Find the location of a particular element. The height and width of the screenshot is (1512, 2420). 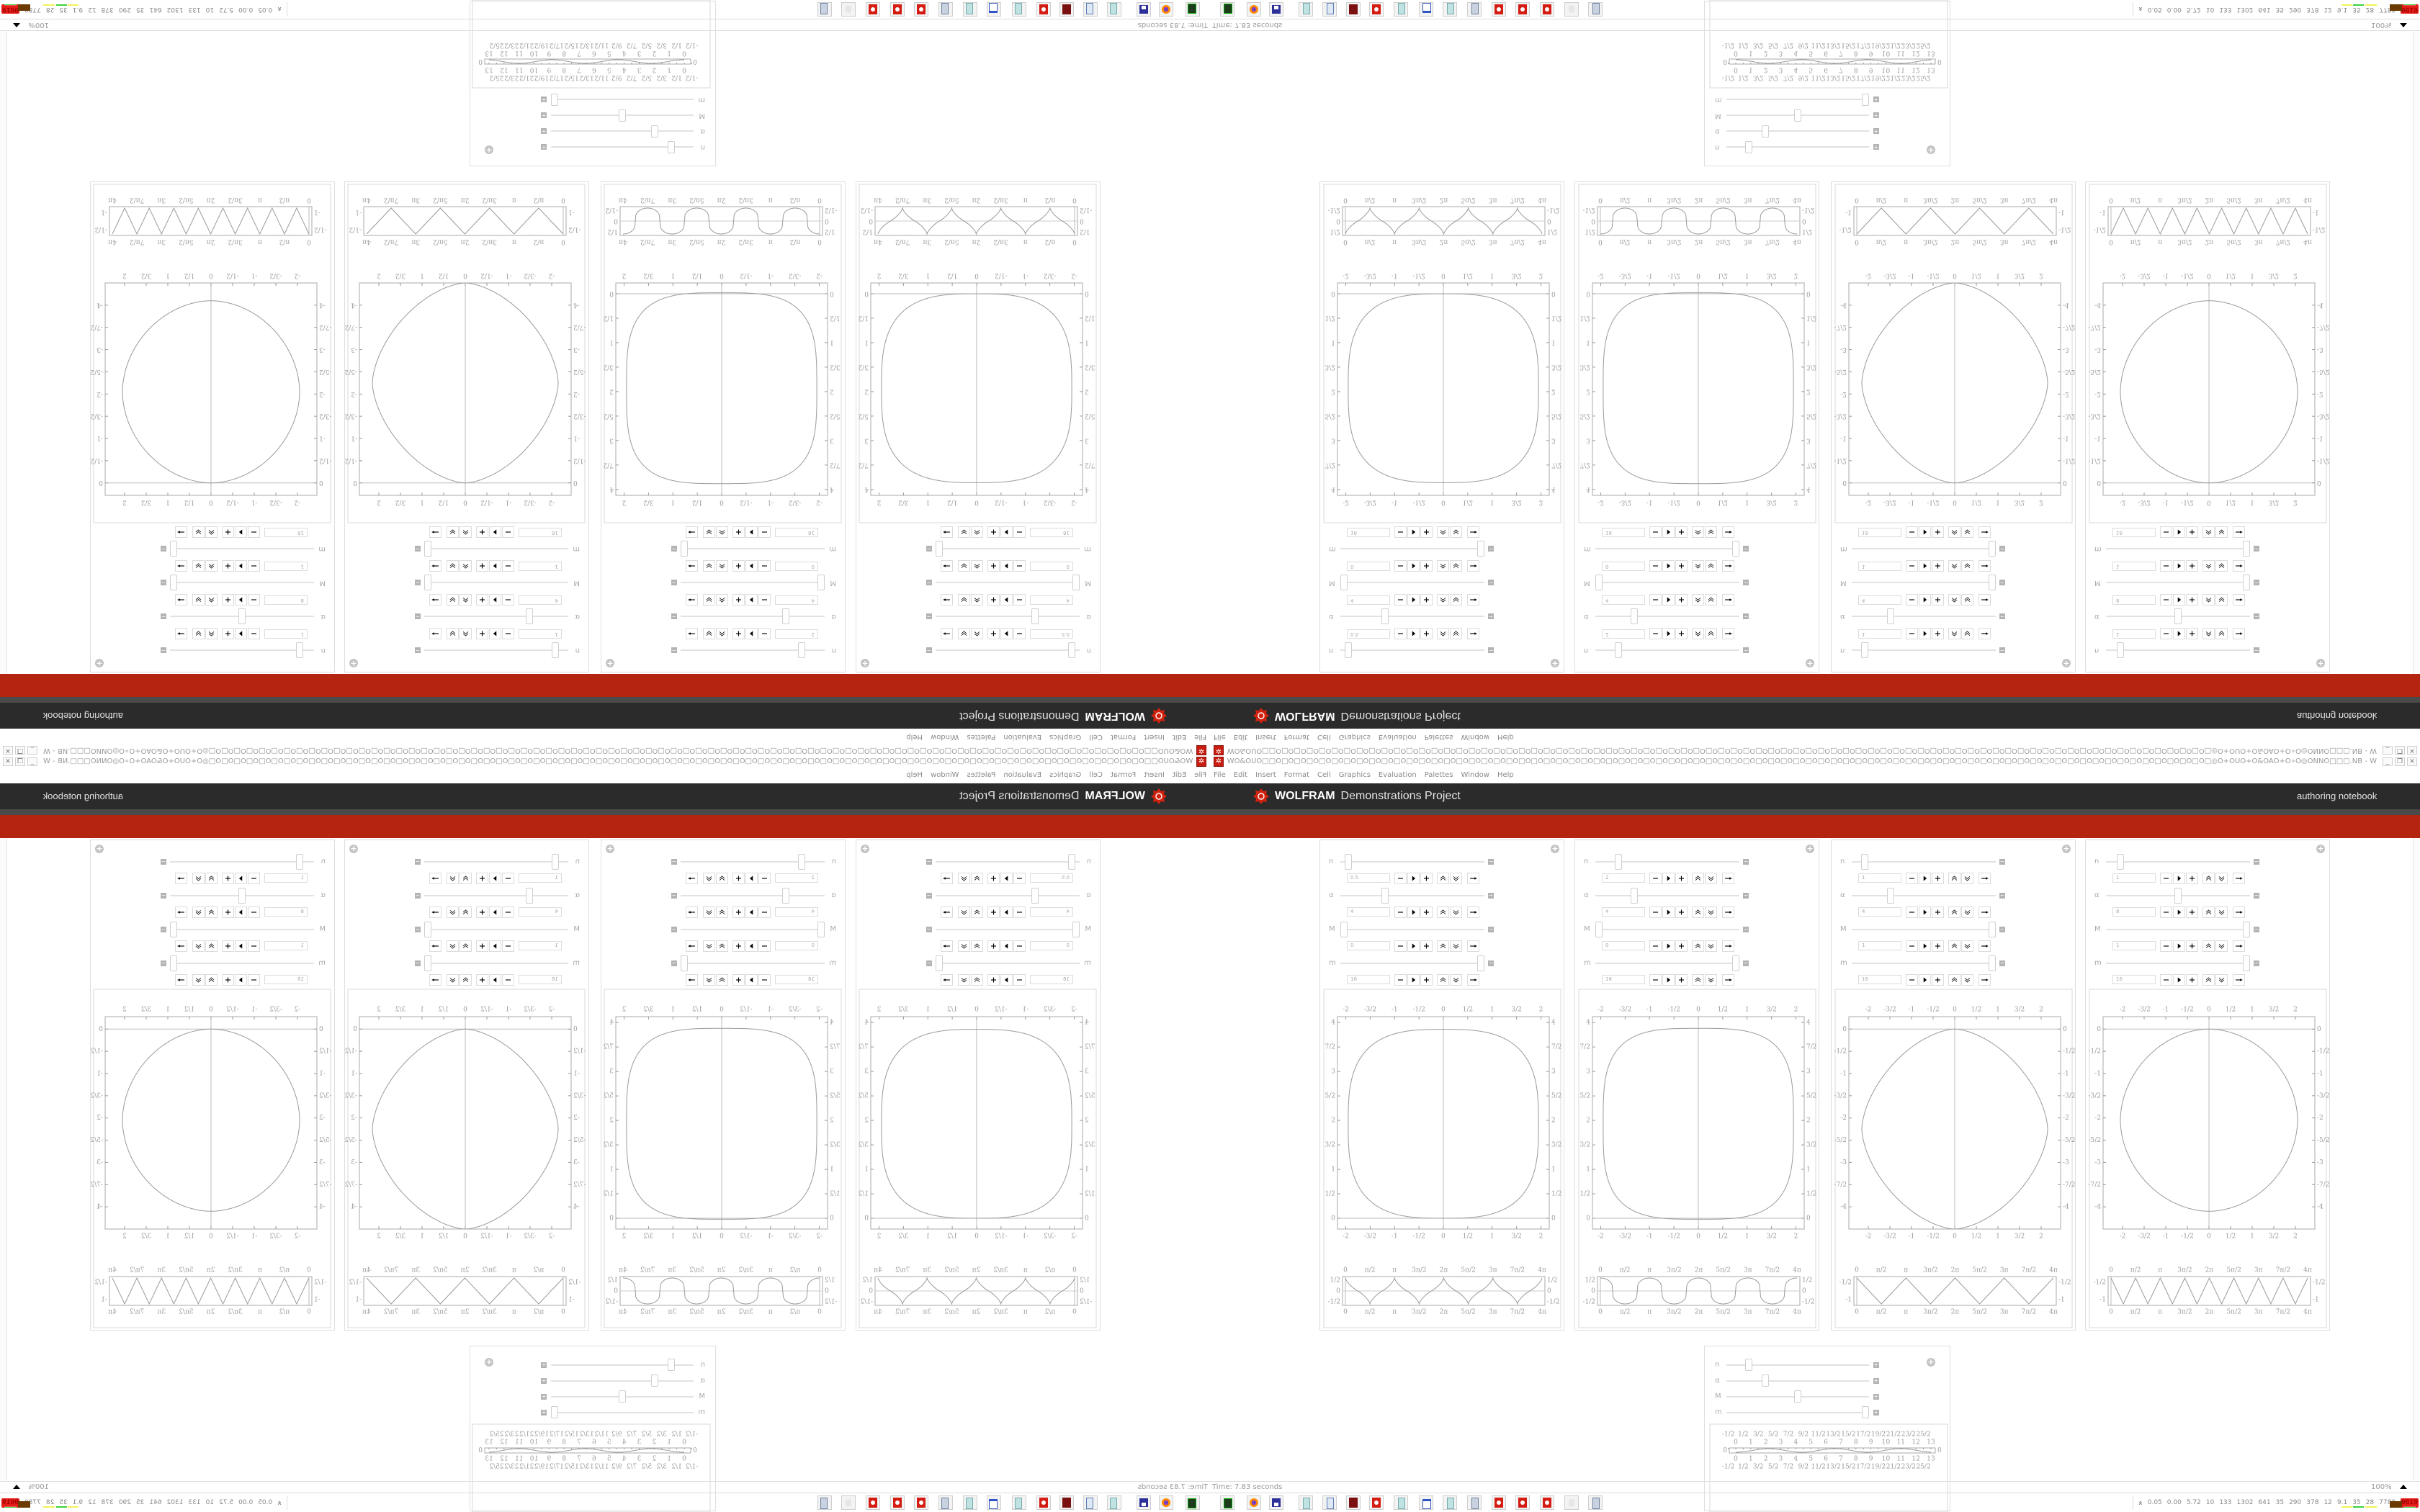

window-icon is located at coordinates (1426, 1502).